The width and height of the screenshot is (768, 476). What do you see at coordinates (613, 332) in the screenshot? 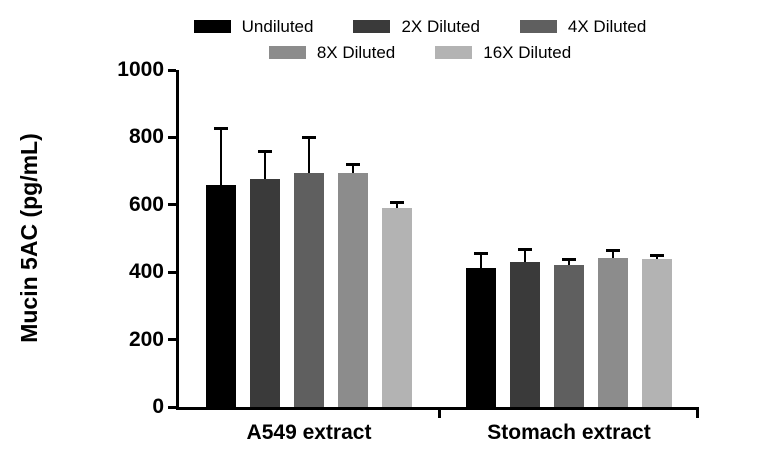
I see `bar-stomach-extract-8x-diluted` at bounding box center [613, 332].